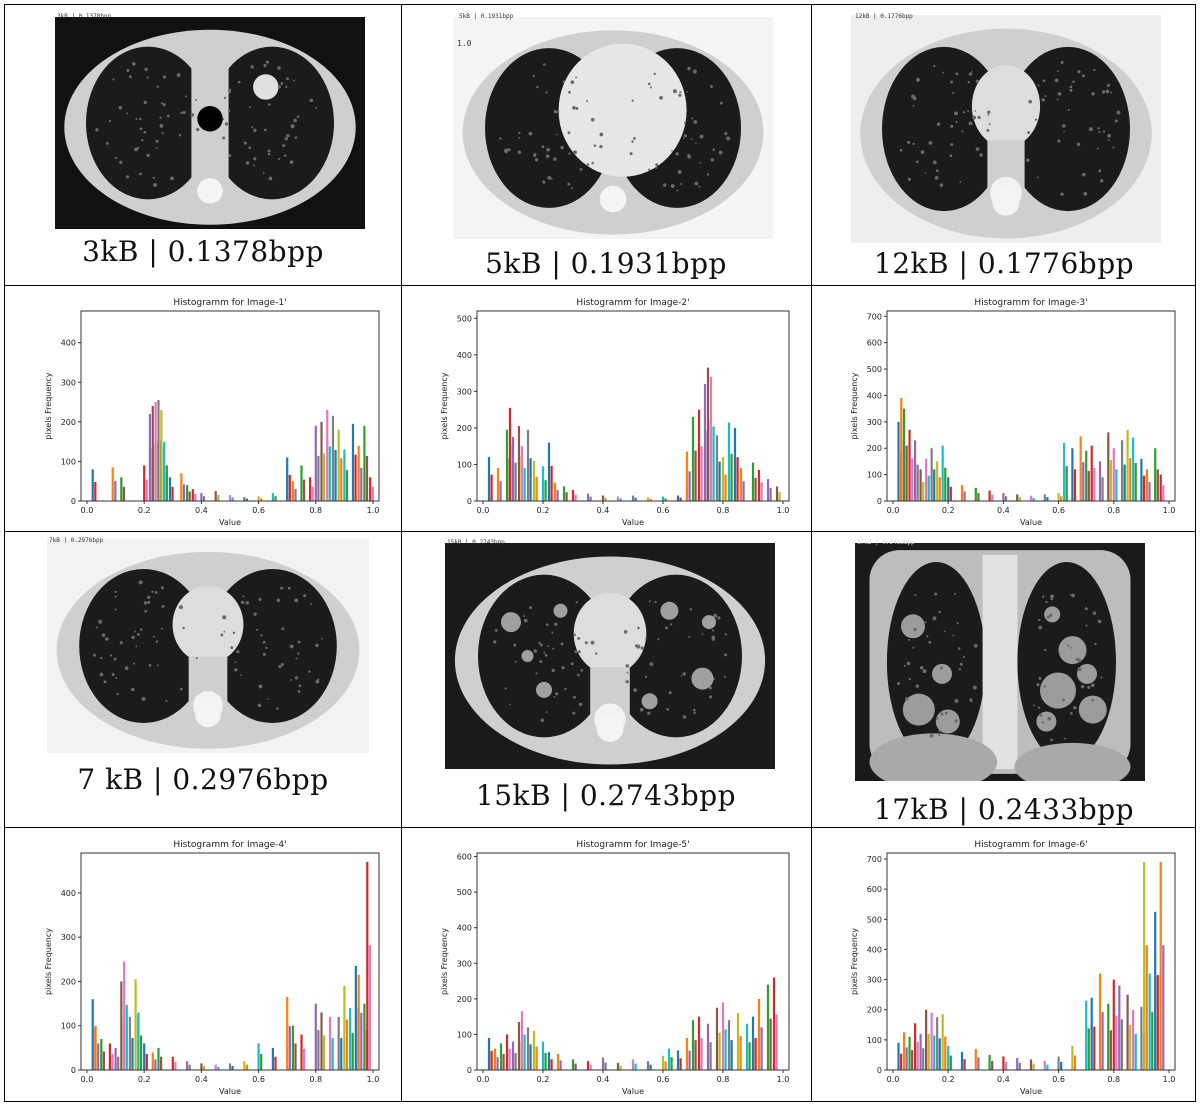 This screenshot has width=1200, height=1106. What do you see at coordinates (1030, 845) in the screenshot?
I see `histogram-title: Histogramm for Image-6'` at bounding box center [1030, 845].